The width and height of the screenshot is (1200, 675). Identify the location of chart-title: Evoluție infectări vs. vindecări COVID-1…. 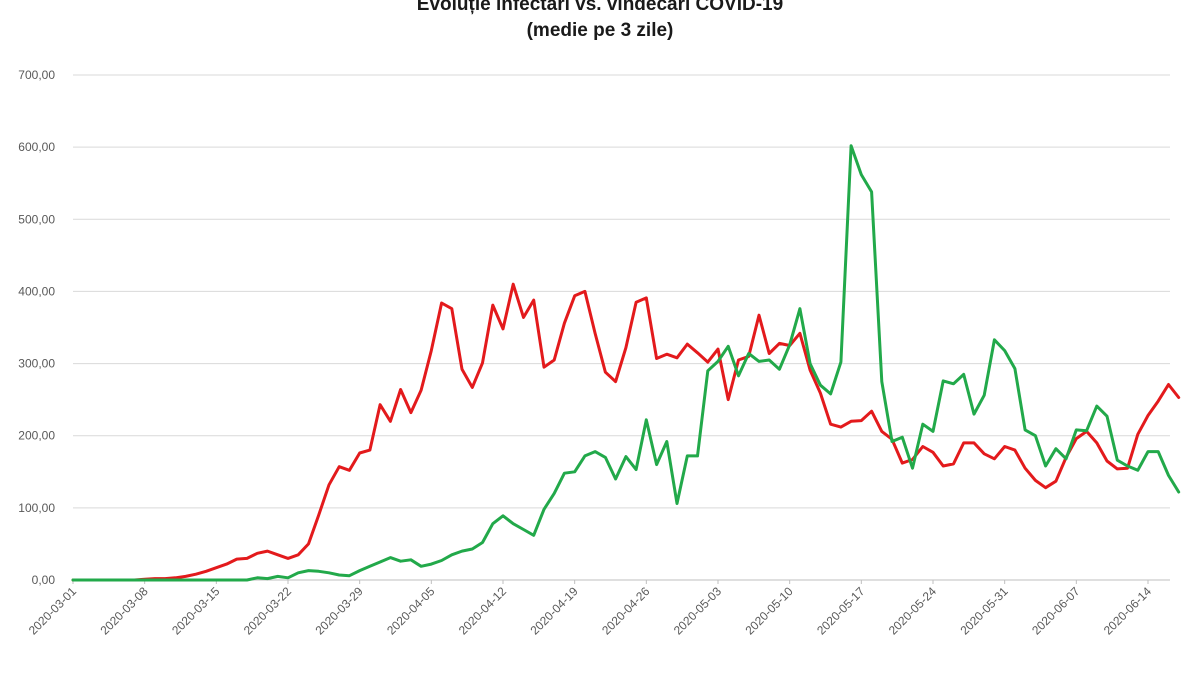
(600, 7).